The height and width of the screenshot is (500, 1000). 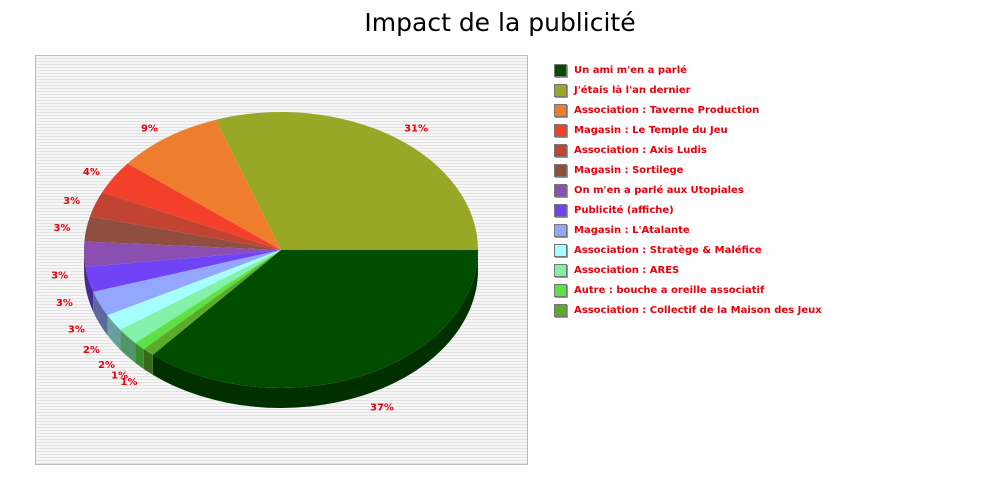 What do you see at coordinates (632, 230) in the screenshot?
I see `legend-label: Magasin : L'Atalante` at bounding box center [632, 230].